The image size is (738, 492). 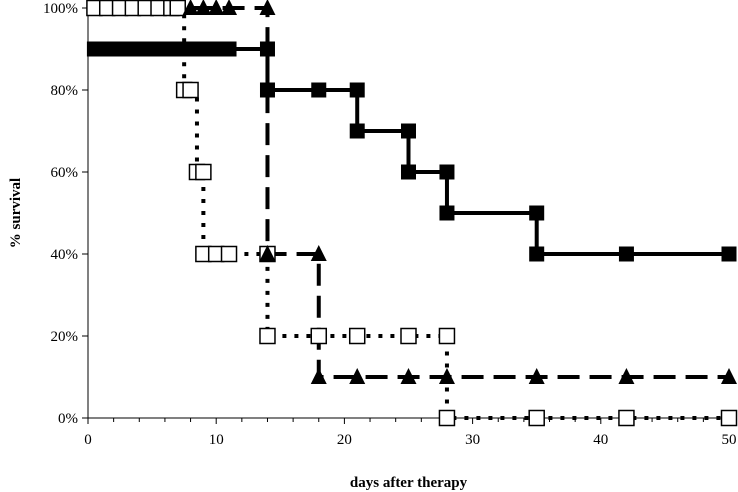 I want to click on y-tick-label: 0%, so click(x=68, y=419).